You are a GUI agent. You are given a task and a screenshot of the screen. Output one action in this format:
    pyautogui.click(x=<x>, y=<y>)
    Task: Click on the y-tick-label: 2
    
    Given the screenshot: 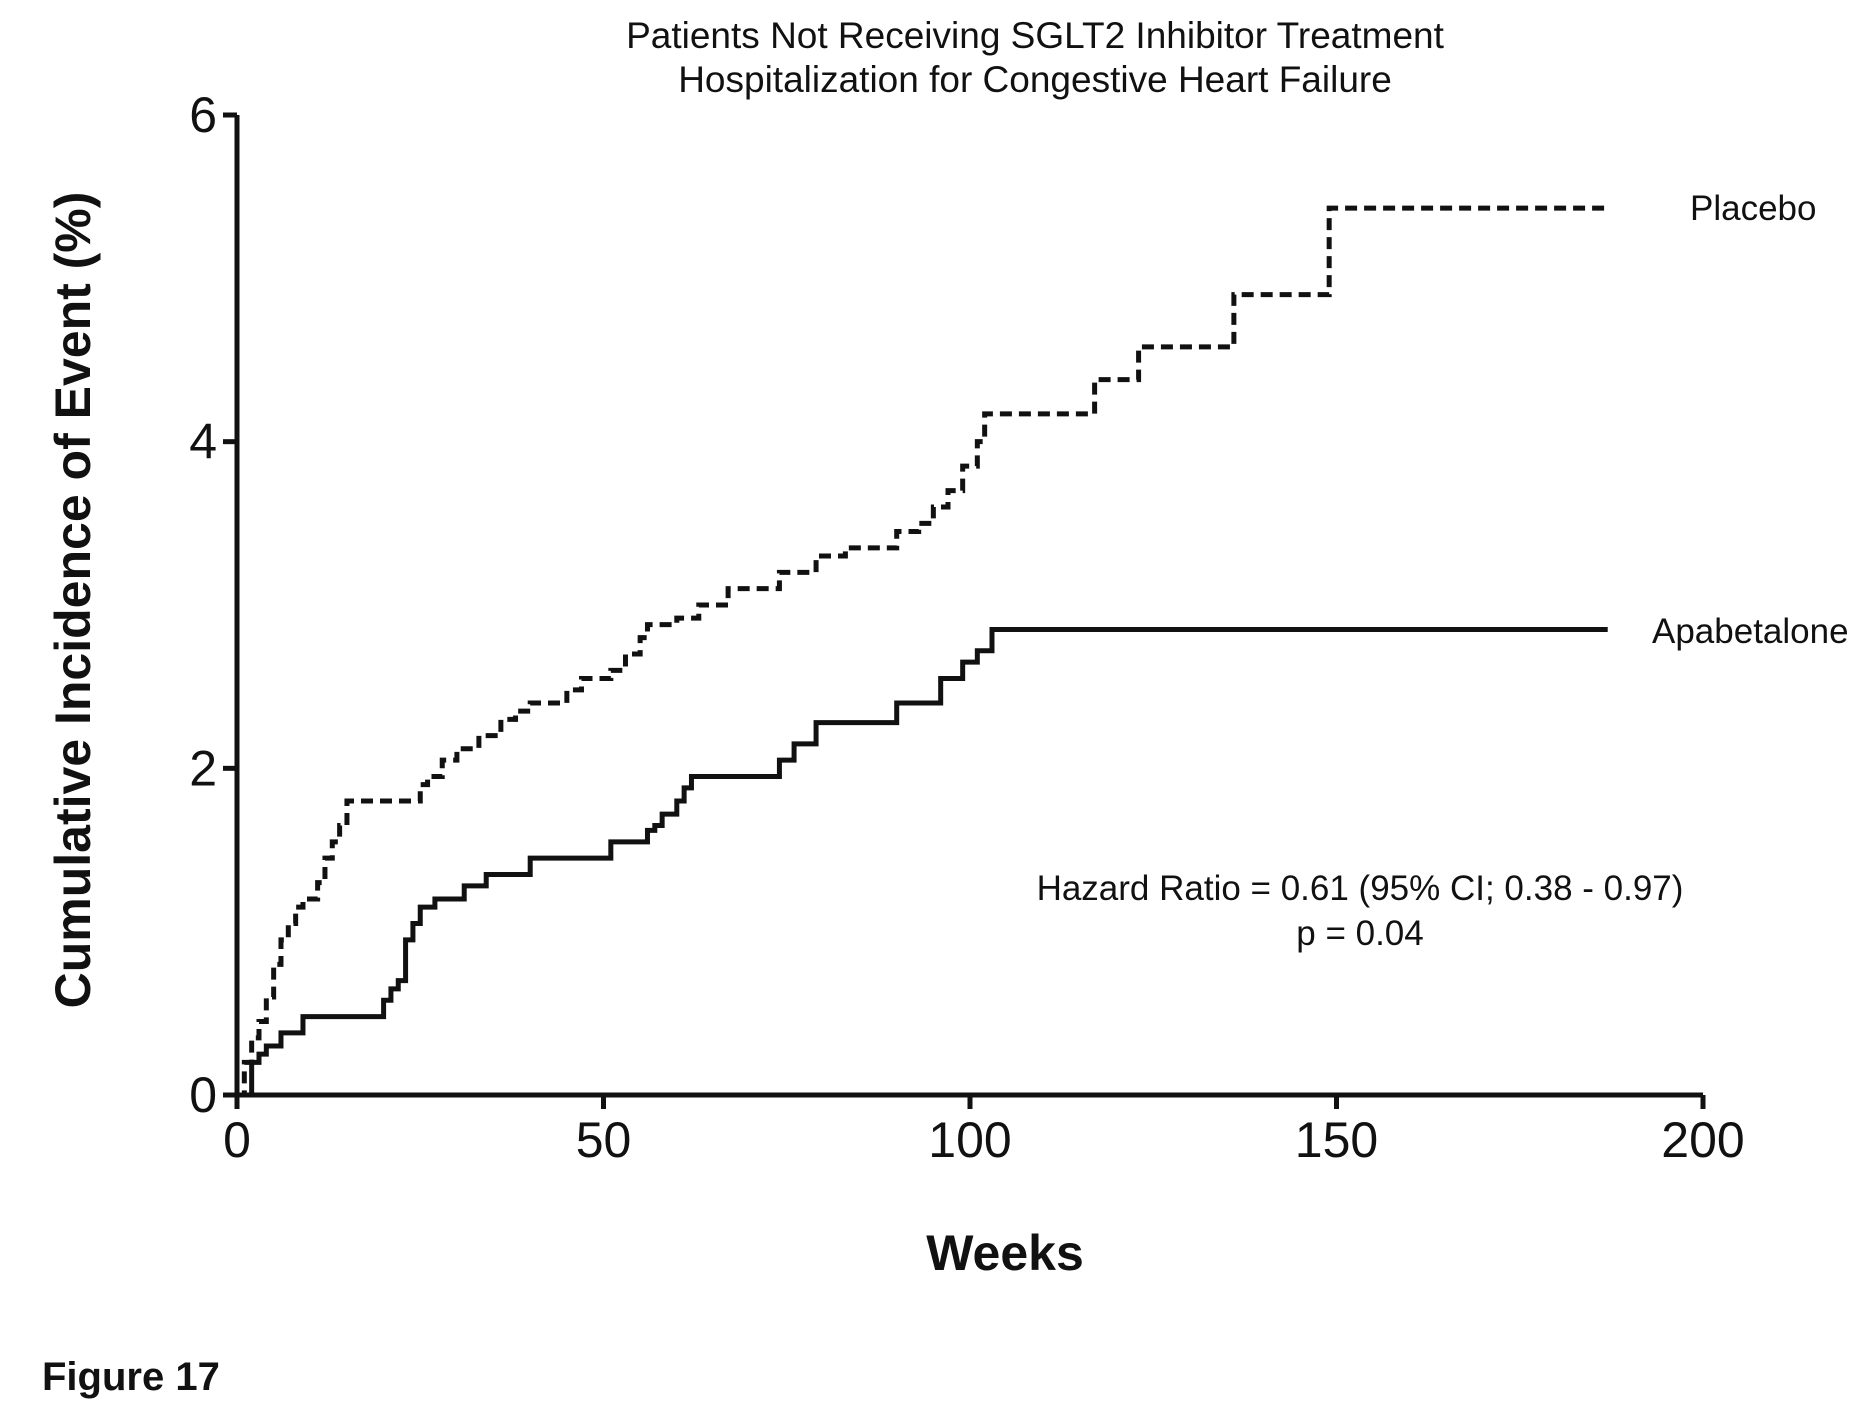 What is the action you would take?
    pyautogui.click(x=203, y=768)
    